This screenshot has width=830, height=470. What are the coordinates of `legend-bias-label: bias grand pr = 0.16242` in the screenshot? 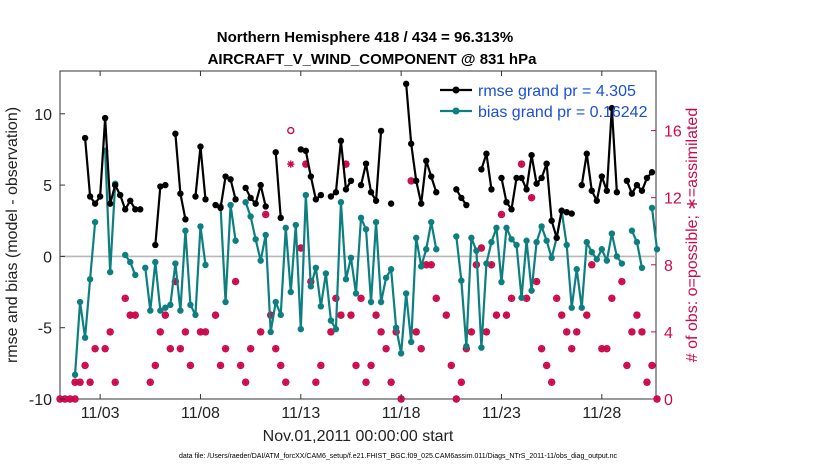 It's located at (563, 112).